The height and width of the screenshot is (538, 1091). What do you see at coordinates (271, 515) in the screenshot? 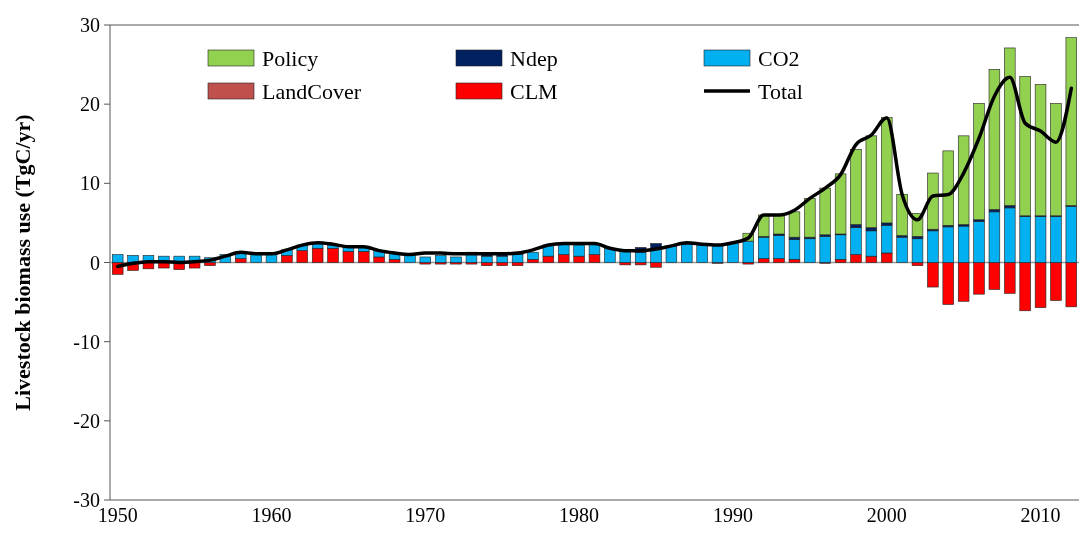
I see `x-tick-label: 1960` at bounding box center [271, 515].